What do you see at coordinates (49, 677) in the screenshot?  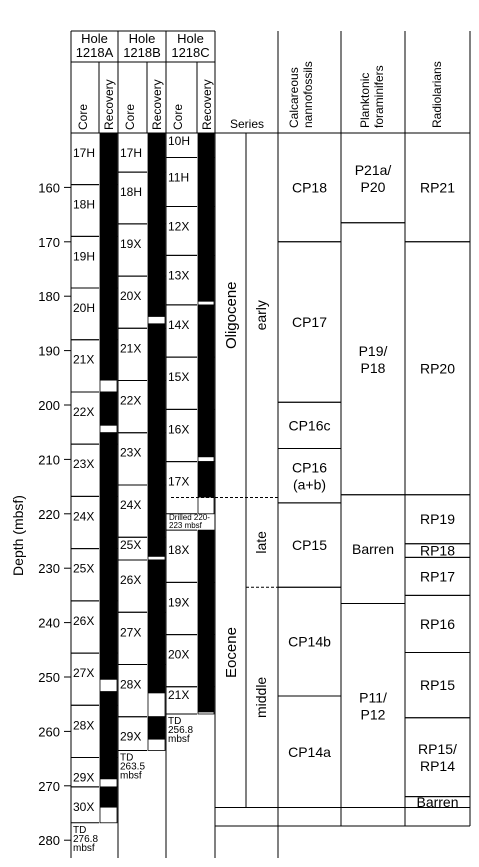 I see `depth-tick-label: 250` at bounding box center [49, 677].